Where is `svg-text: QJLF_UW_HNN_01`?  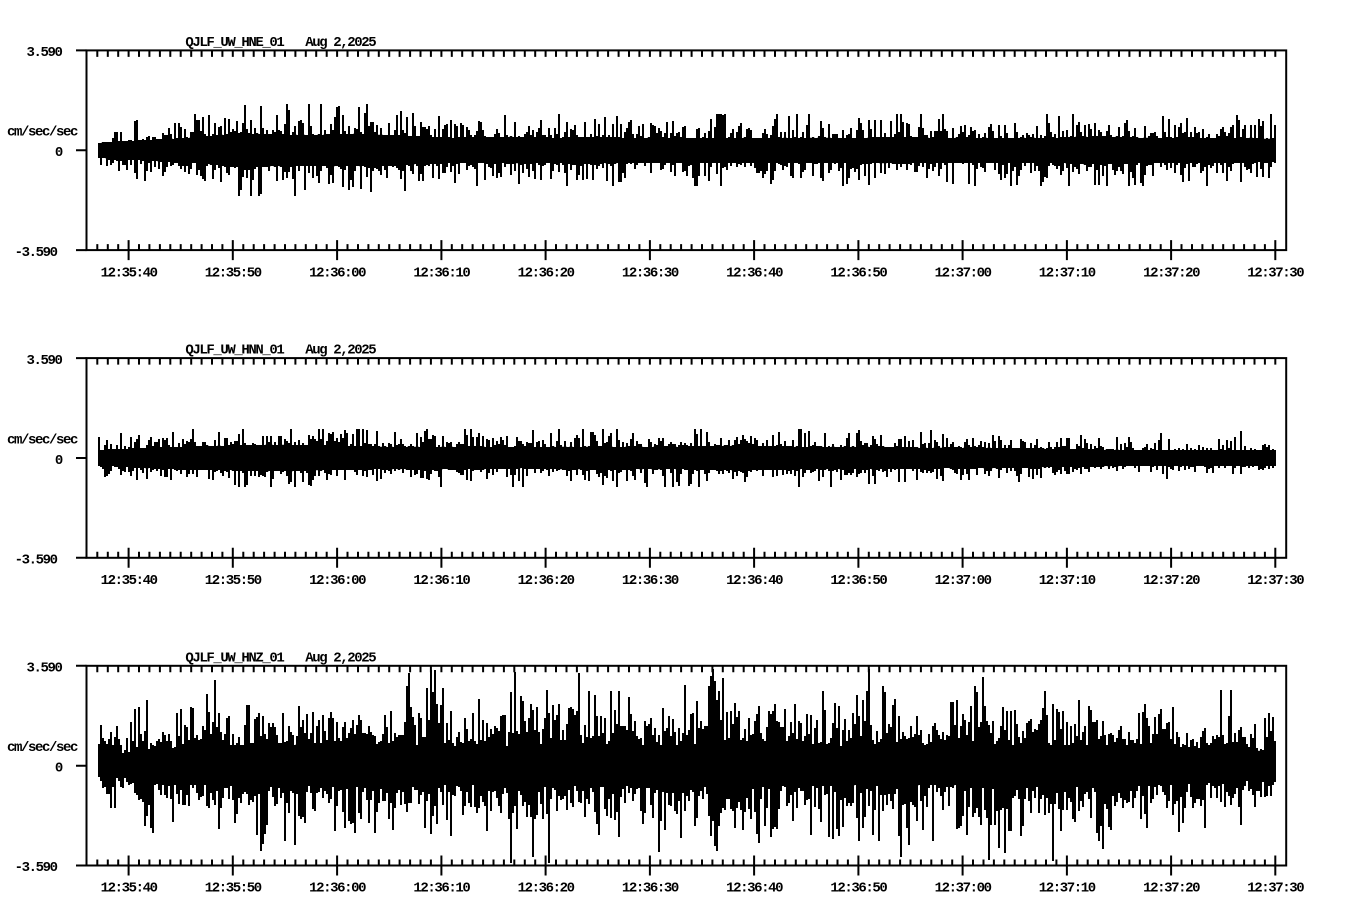
svg-text: QJLF_UW_HNN_01 is located at coordinates (234, 351).